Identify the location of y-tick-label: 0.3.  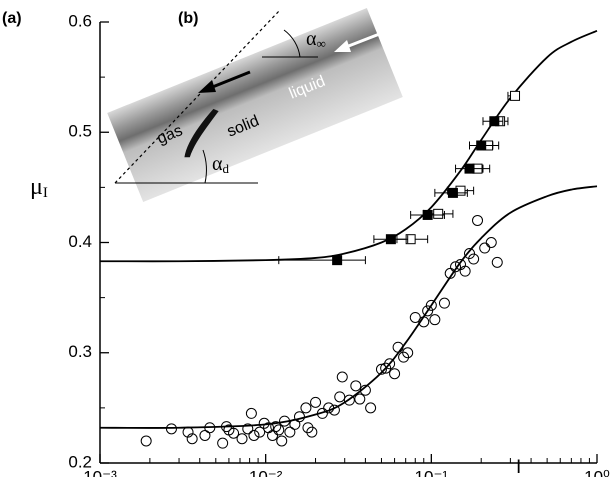
(80, 351).